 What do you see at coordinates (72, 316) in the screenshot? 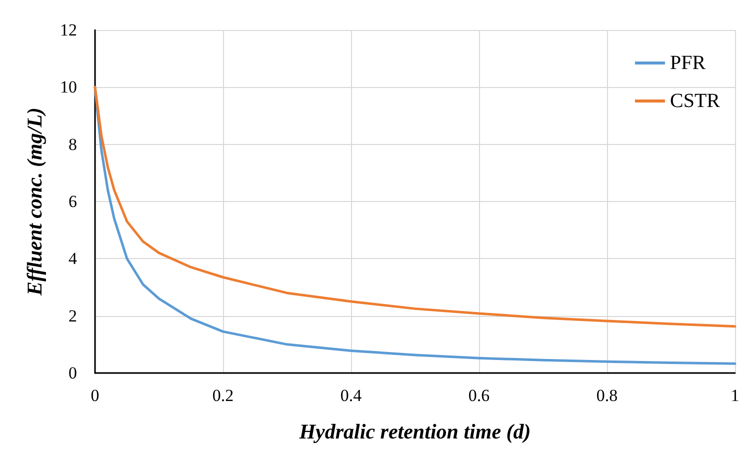
I see `y-tick-label: 2` at bounding box center [72, 316].